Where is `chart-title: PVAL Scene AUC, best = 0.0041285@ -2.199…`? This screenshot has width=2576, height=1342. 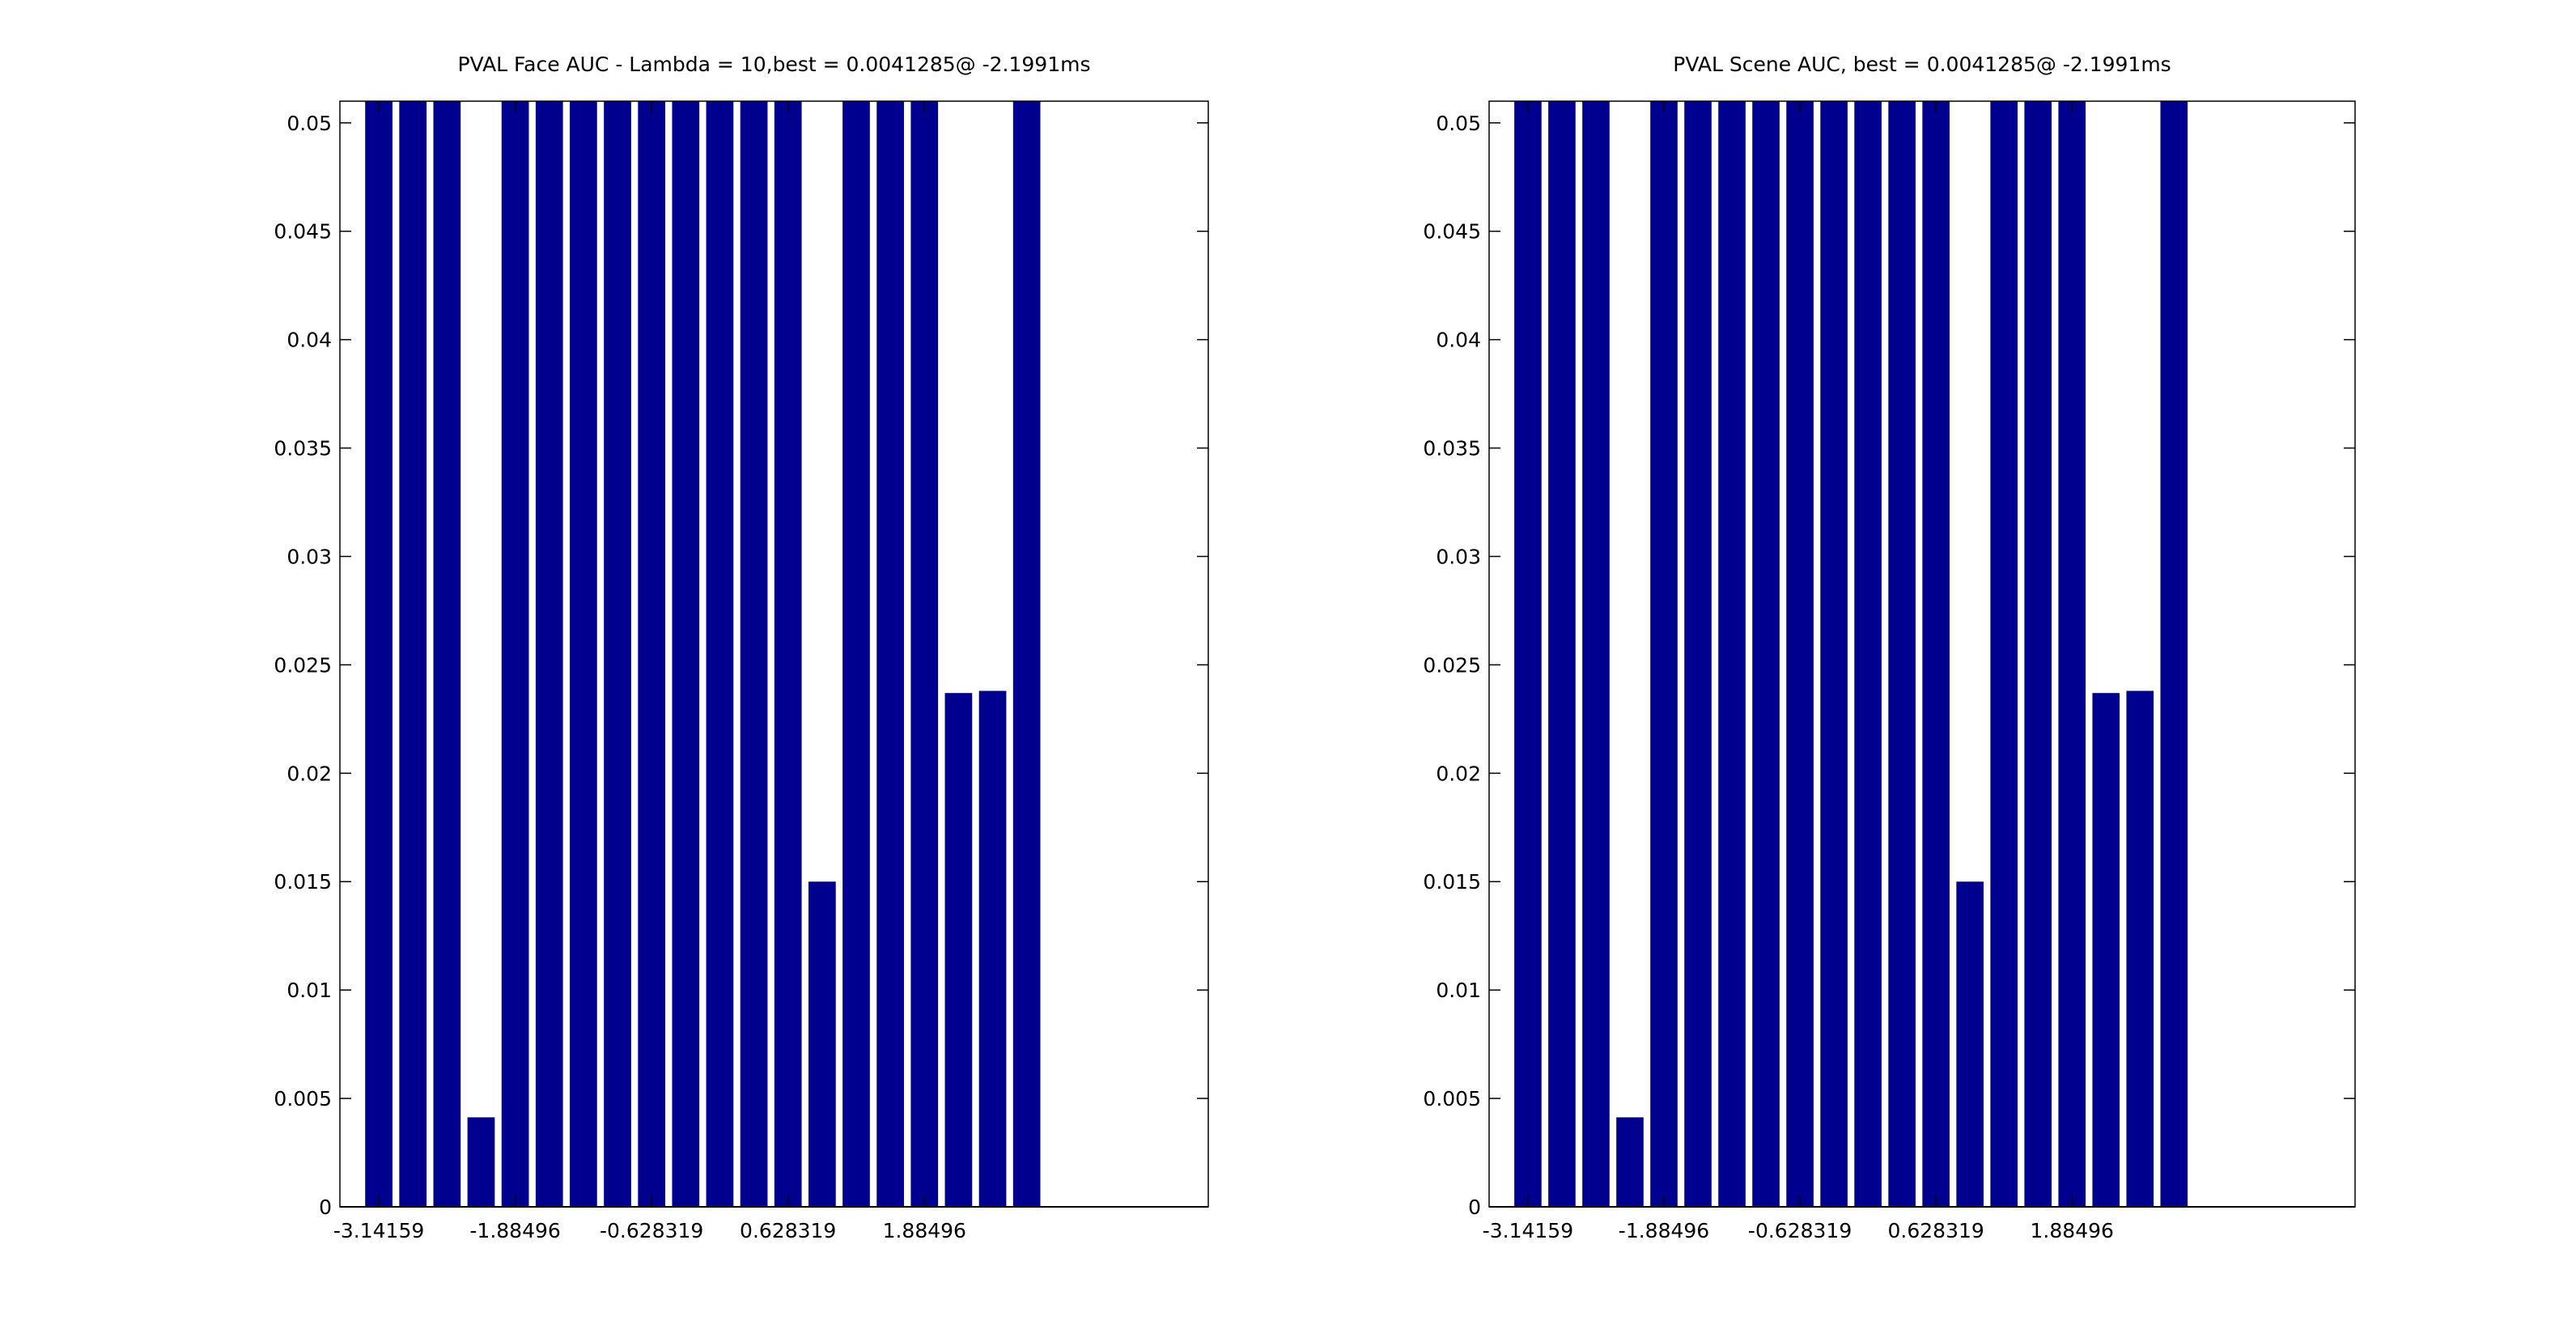 chart-title: PVAL Scene AUC, best = 0.0041285@ -2.199… is located at coordinates (1922, 64).